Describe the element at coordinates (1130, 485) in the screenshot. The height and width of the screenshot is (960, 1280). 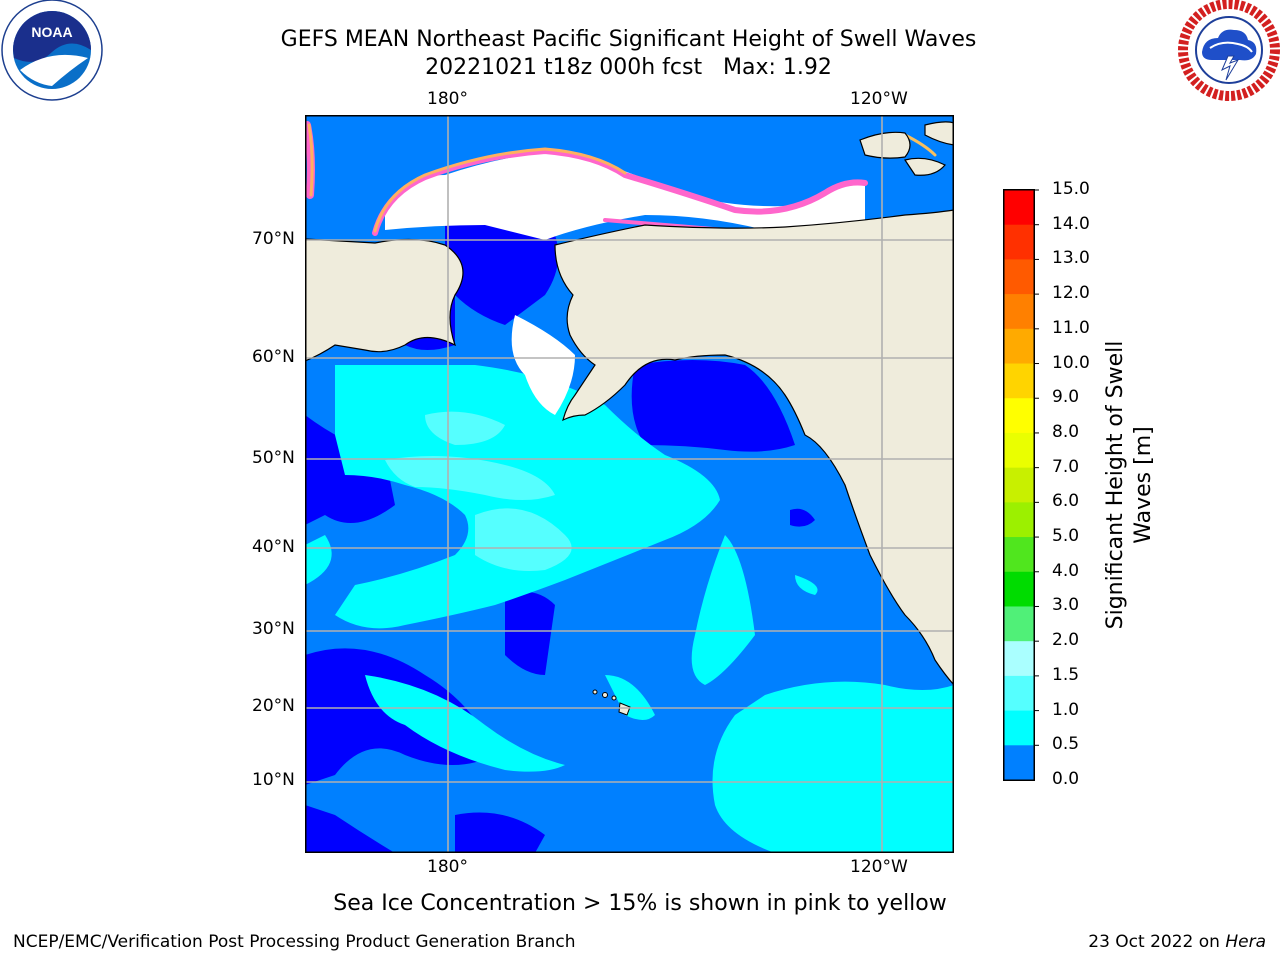
I see `colorbar-label: Significant Height of Swell Waves [m]` at that location.